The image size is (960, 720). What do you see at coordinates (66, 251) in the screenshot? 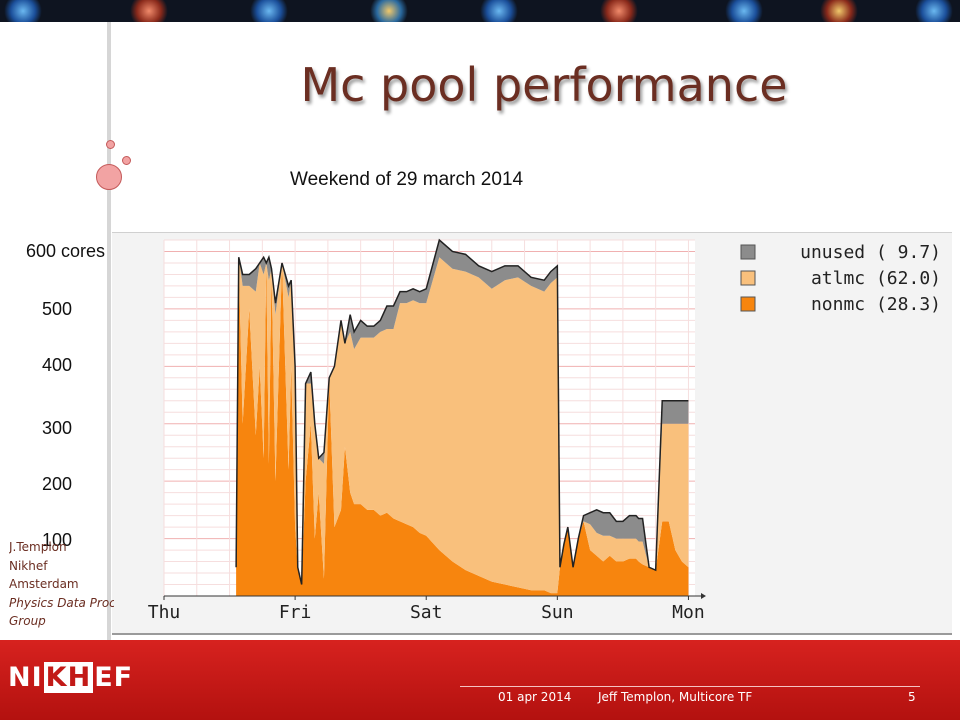
I see `y-tick-label: 600 cores` at bounding box center [66, 251].